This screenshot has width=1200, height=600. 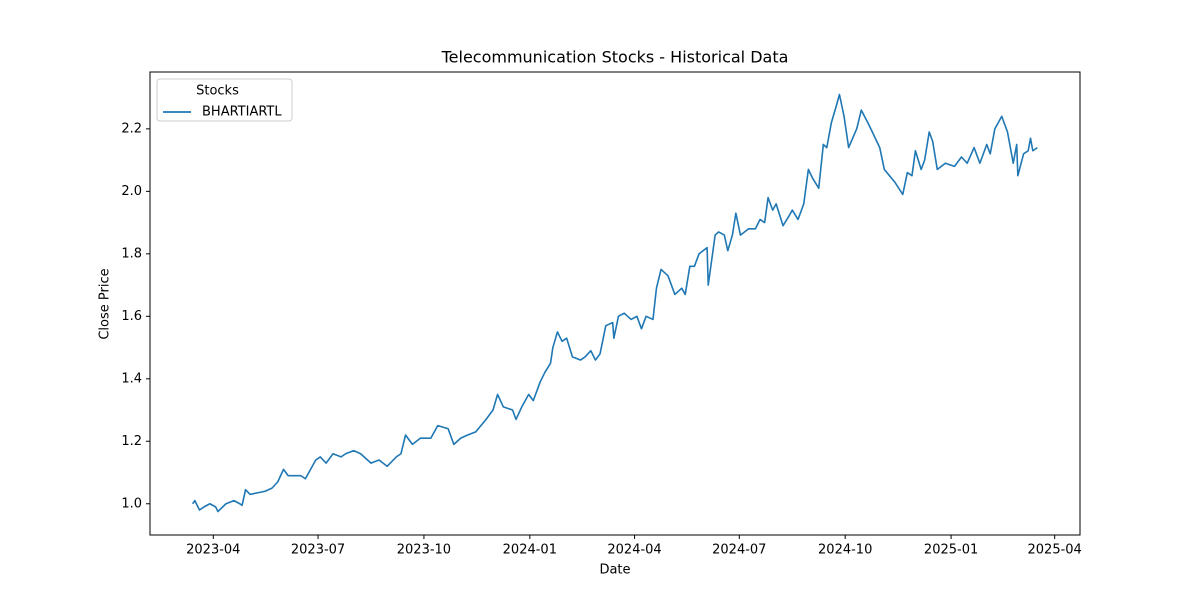 What do you see at coordinates (105, 303) in the screenshot?
I see `y-axis-label: Close Price` at bounding box center [105, 303].